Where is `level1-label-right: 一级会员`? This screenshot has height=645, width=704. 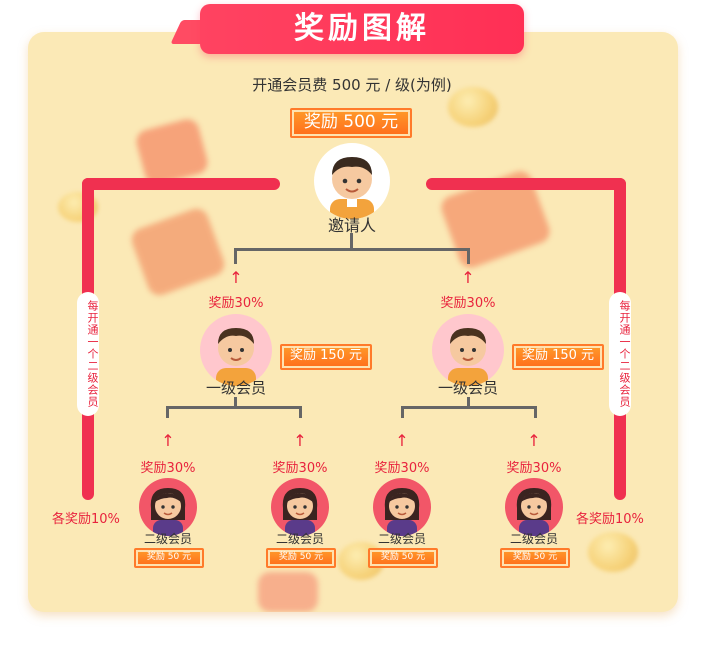 level1-label-right: 一级会员 is located at coordinates (467, 388).